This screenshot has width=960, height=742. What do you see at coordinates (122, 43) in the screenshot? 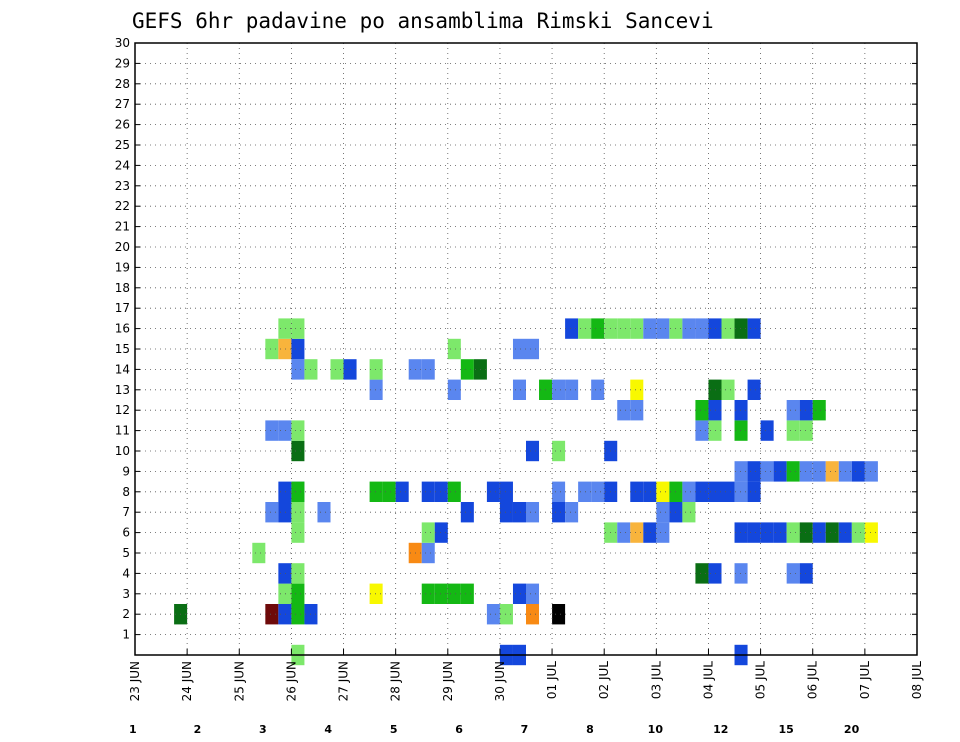
I see `y-tick-label: 30` at bounding box center [122, 43].